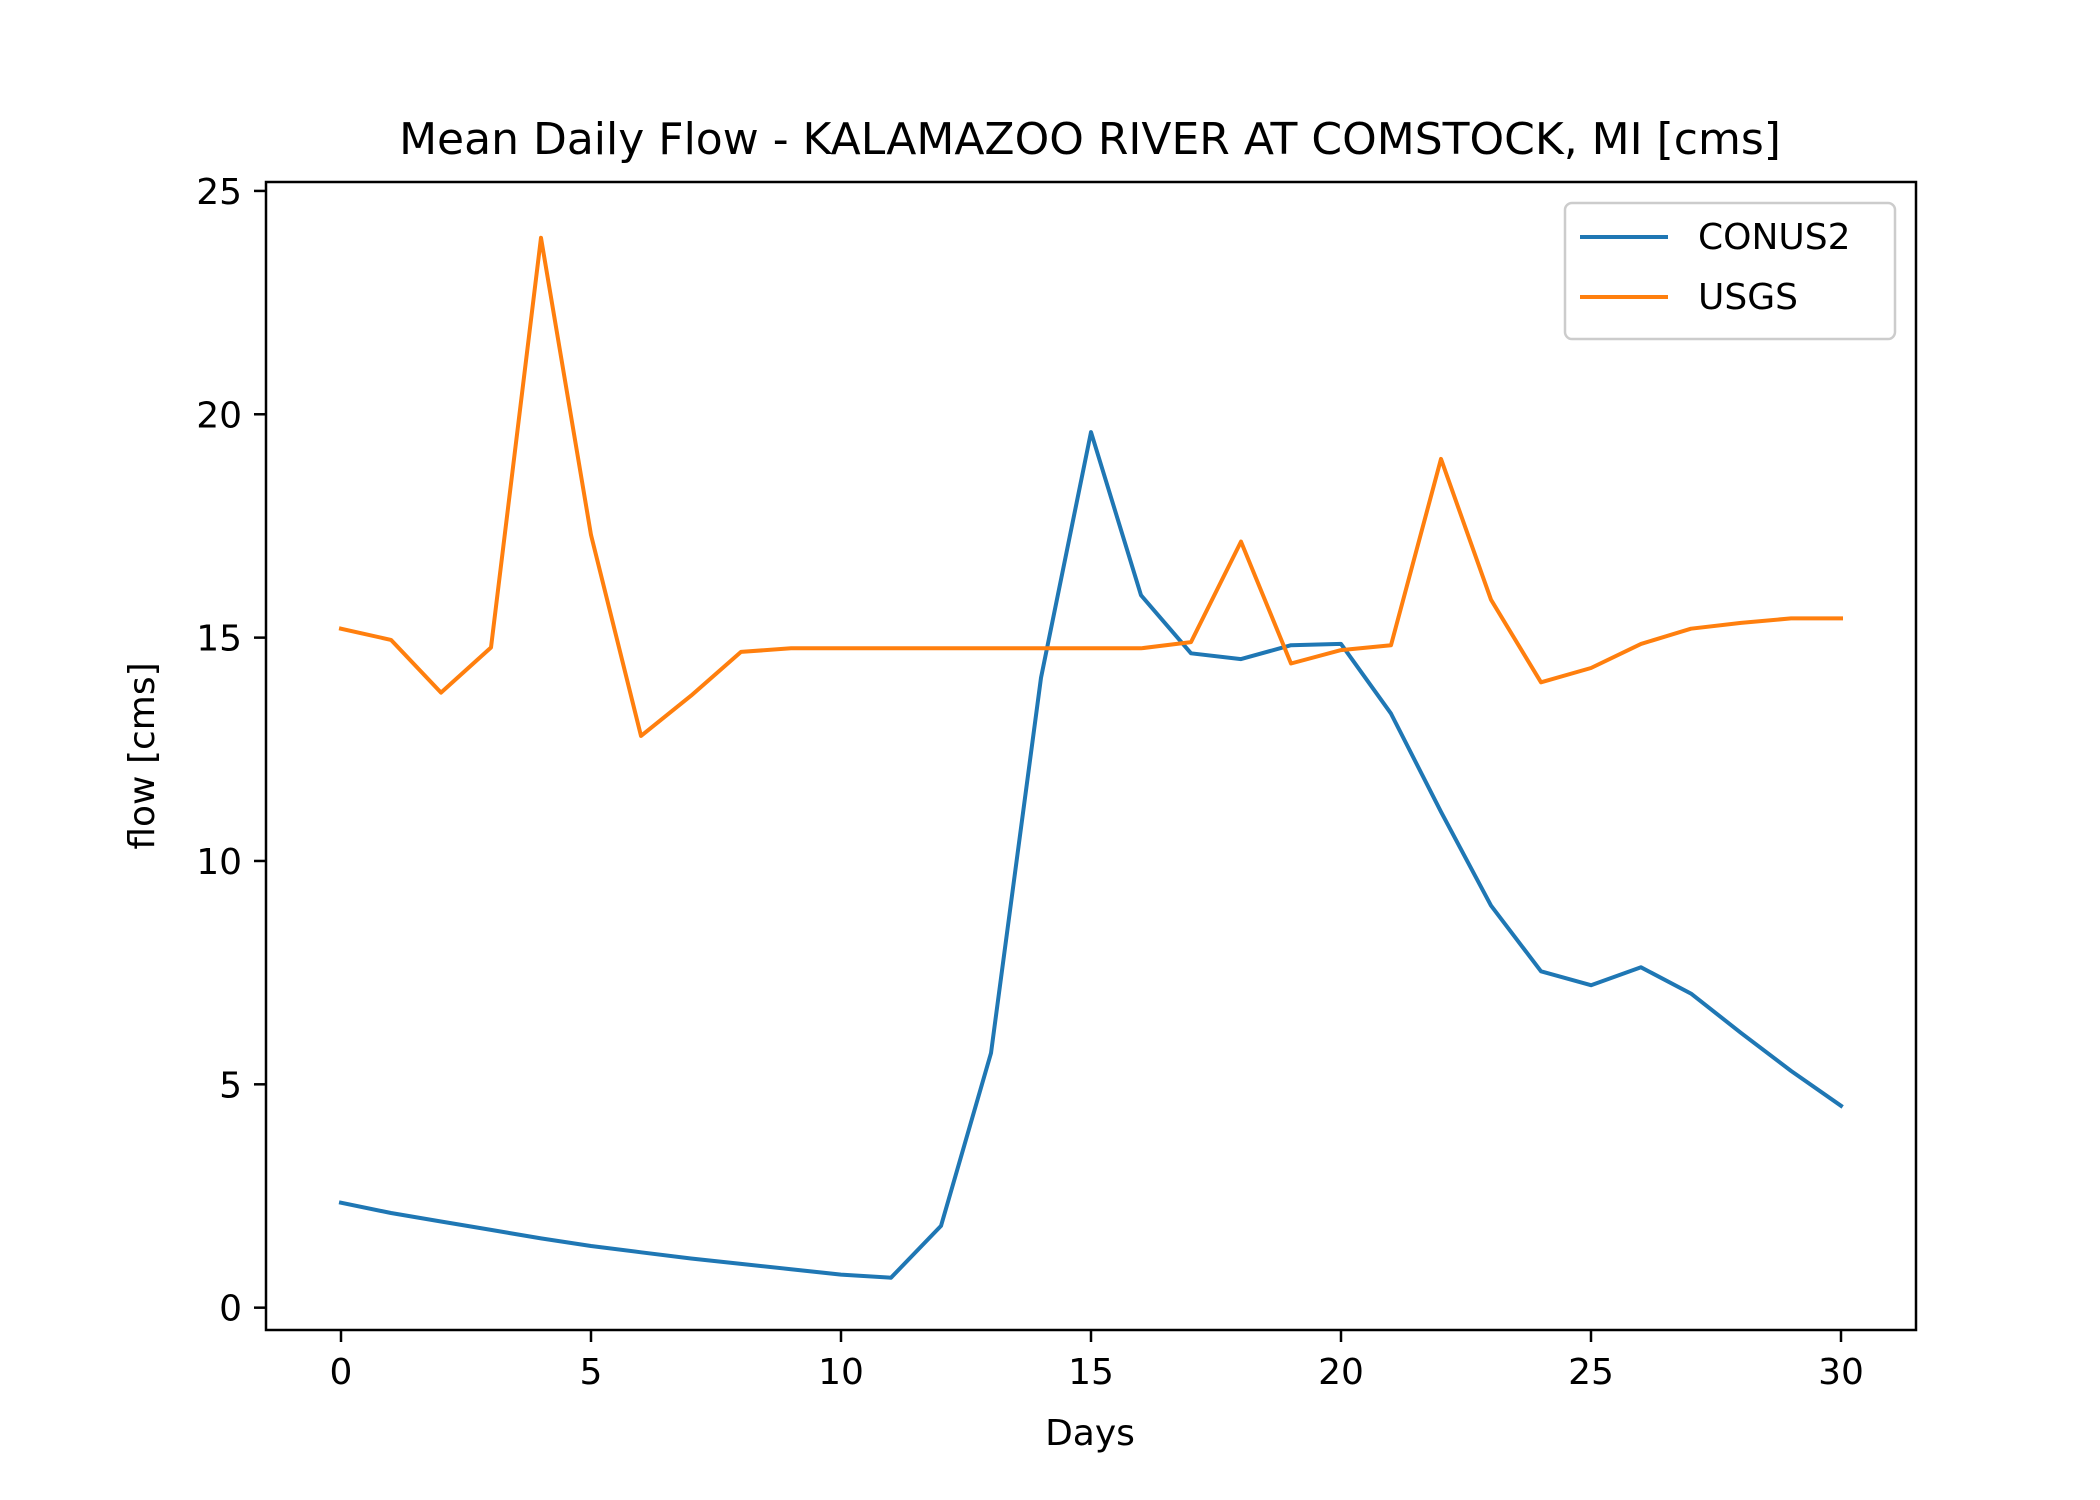 This screenshot has height=1500, width=2100. What do you see at coordinates (591, 1372) in the screenshot?
I see `x-tick-label: 5` at bounding box center [591, 1372].